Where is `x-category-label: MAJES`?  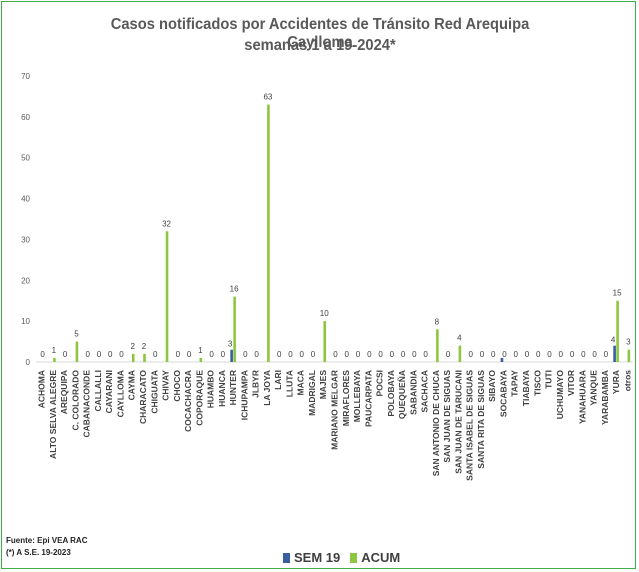 x-category-label: MAJES is located at coordinates (323, 385).